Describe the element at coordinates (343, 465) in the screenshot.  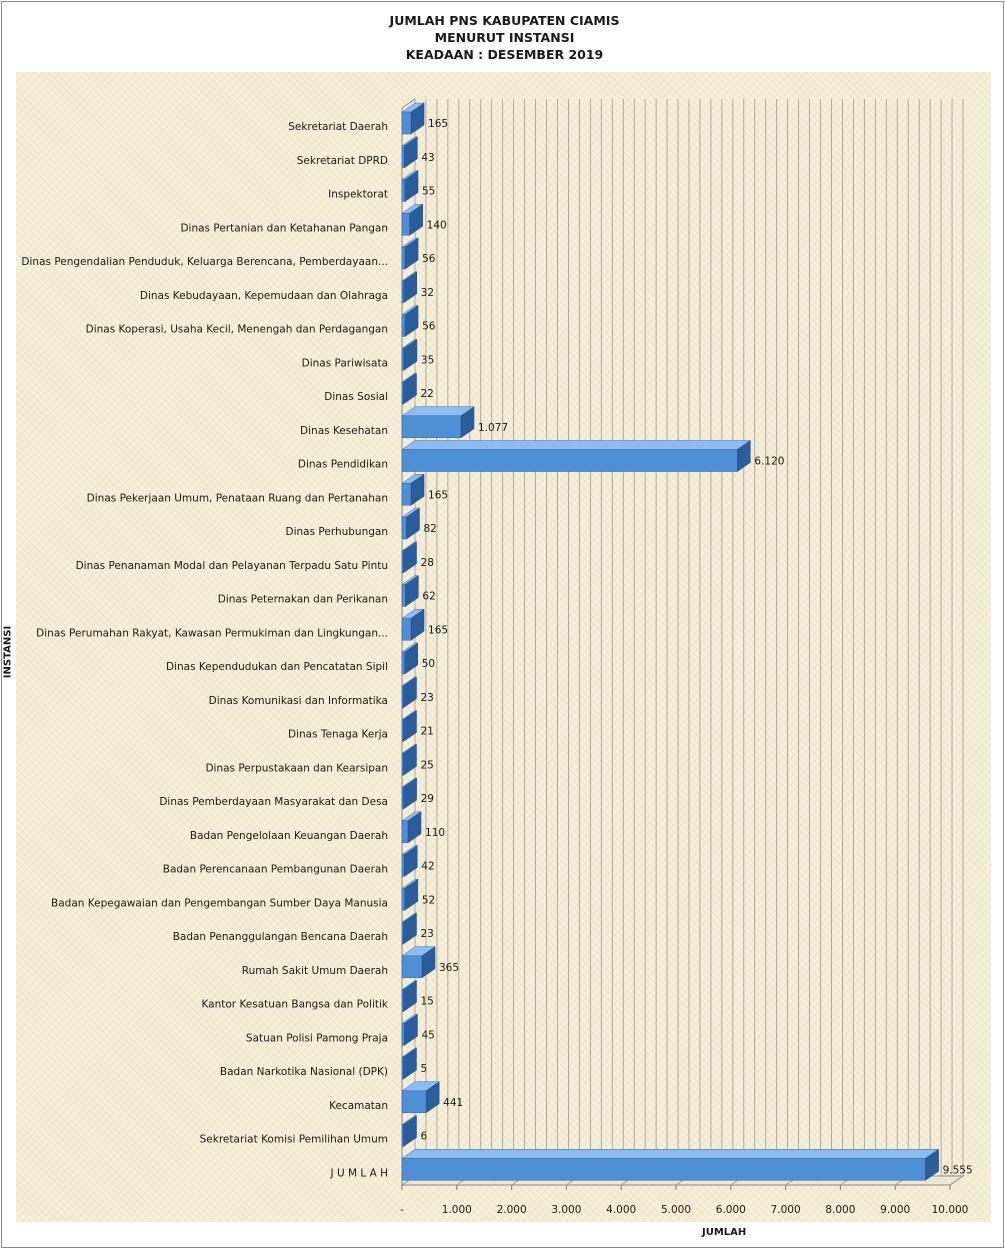
I see `category-label: Dinas Pendidikan` at that location.